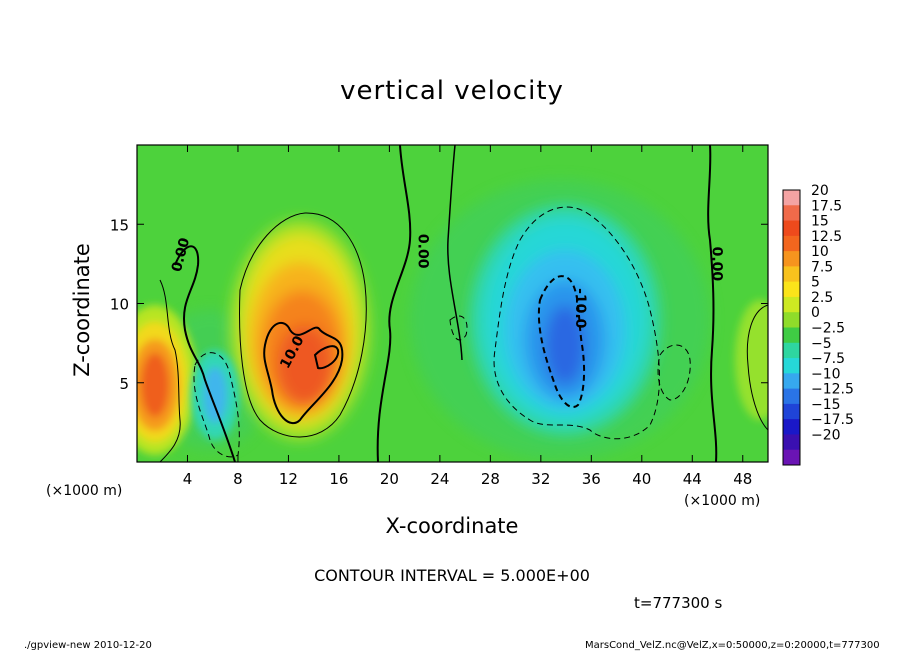  I want to click on colorbar-level-label: −5, so click(821, 344).